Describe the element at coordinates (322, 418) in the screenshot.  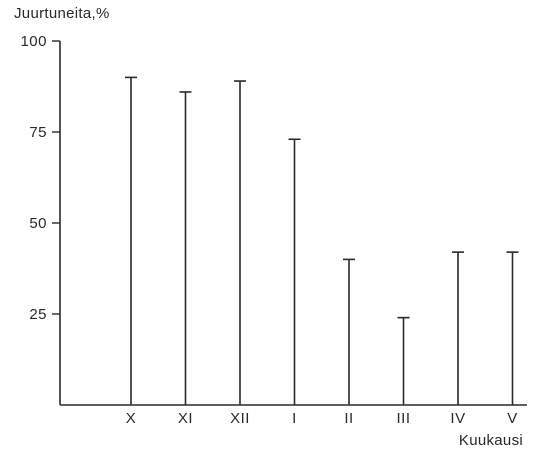
I see `x-ticks: X XI XII I II III IV V` at that location.